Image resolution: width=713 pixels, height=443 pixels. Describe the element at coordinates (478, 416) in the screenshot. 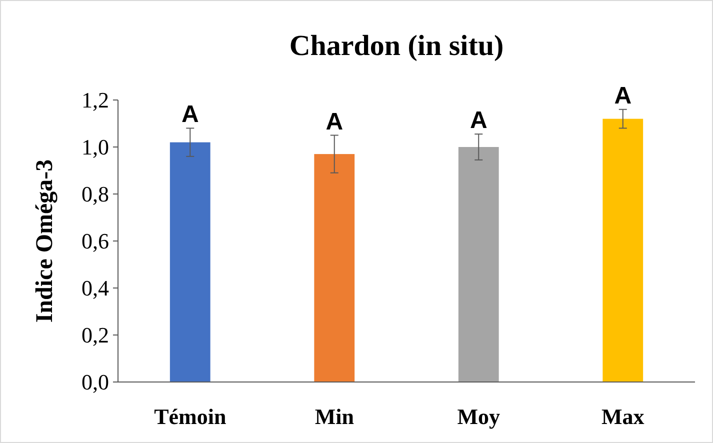

I see `x-tick-label: Moy` at that location.